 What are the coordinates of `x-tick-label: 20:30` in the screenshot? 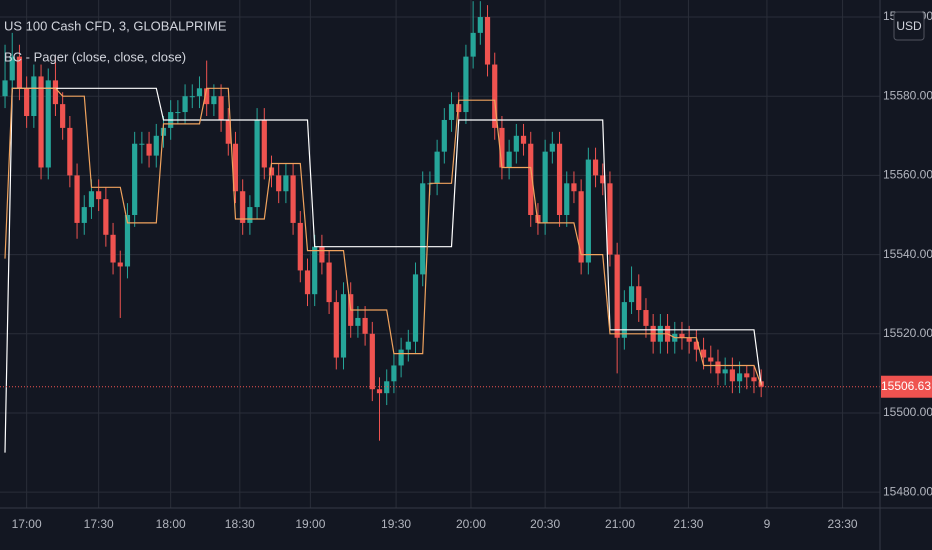 It's located at (545, 524).